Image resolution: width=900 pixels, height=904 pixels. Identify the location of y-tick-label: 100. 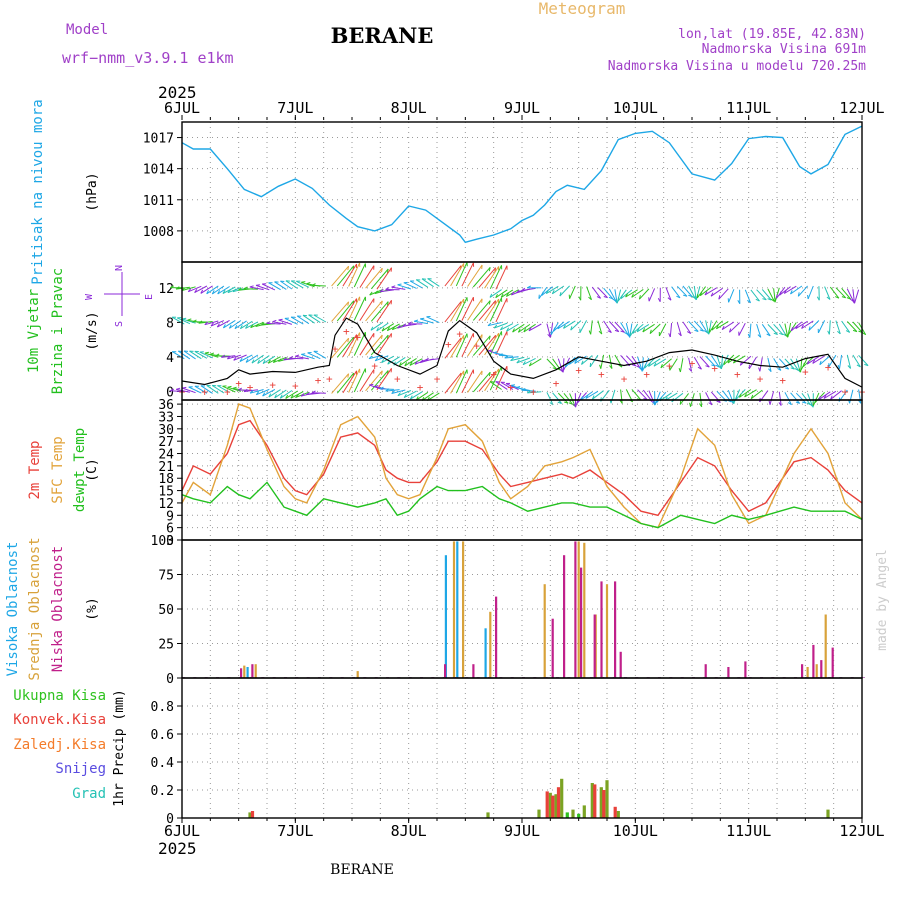
(162, 541).